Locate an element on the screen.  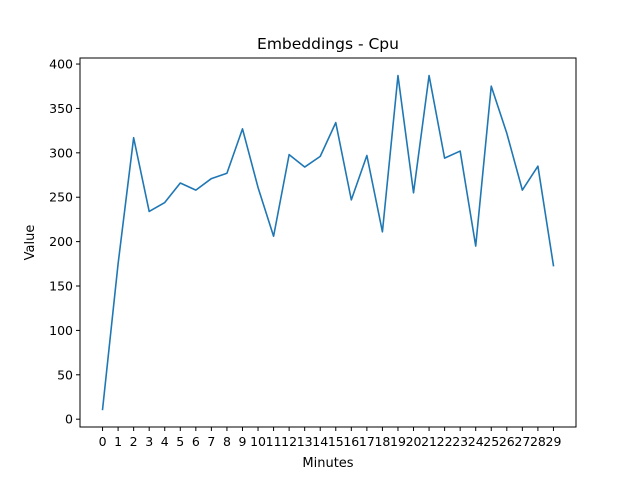
x-tick-label: 22 is located at coordinates (445, 441).